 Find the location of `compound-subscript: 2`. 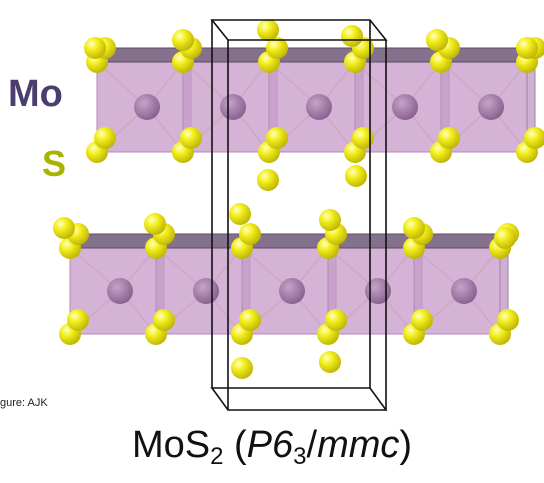

compound-subscript: 2 is located at coordinates (217, 456).